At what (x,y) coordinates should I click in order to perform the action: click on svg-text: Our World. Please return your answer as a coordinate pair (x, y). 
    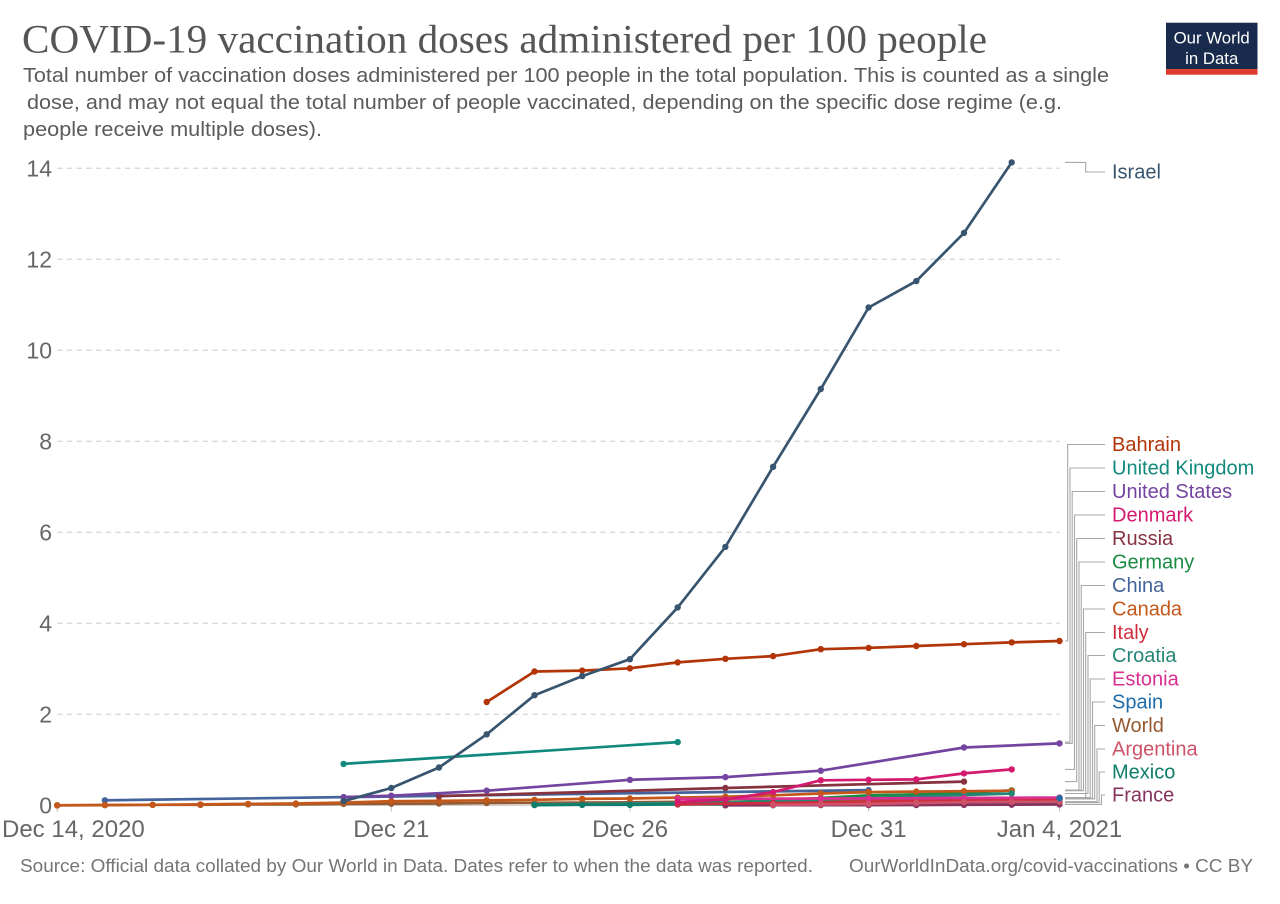
    Looking at the image, I should click on (1212, 38).